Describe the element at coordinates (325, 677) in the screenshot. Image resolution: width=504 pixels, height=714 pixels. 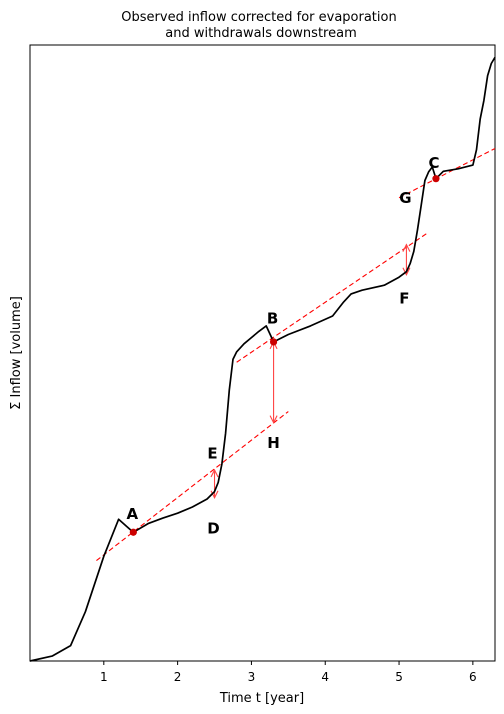
I see `x-tick-label-4: 4` at that location.